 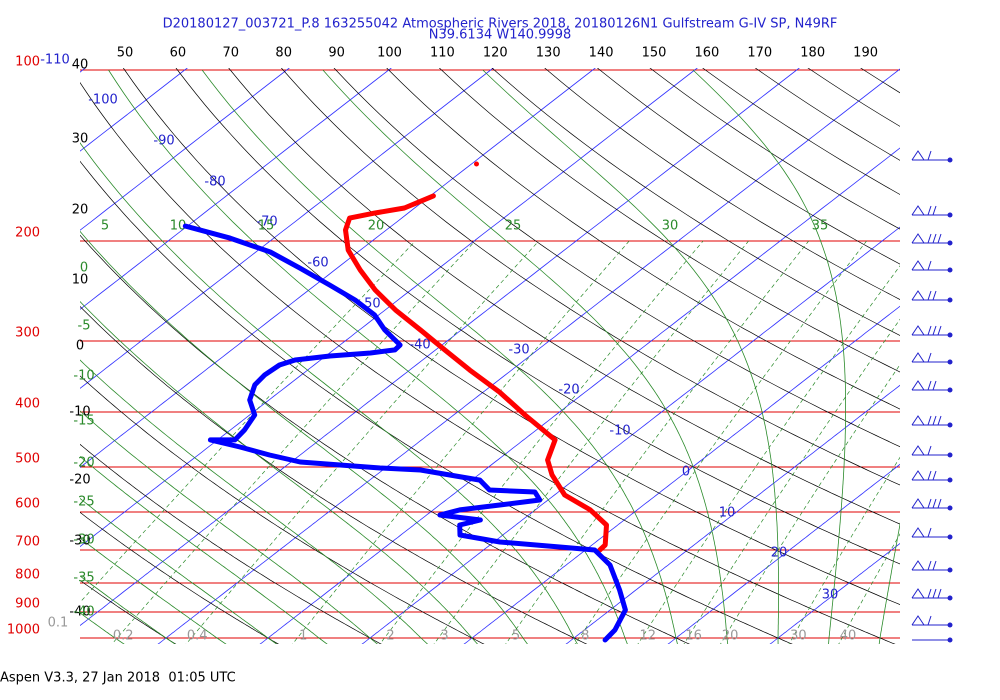 What do you see at coordinates (83, 502) in the screenshot?
I see `moist-adiabat-label: -25` at bounding box center [83, 502].